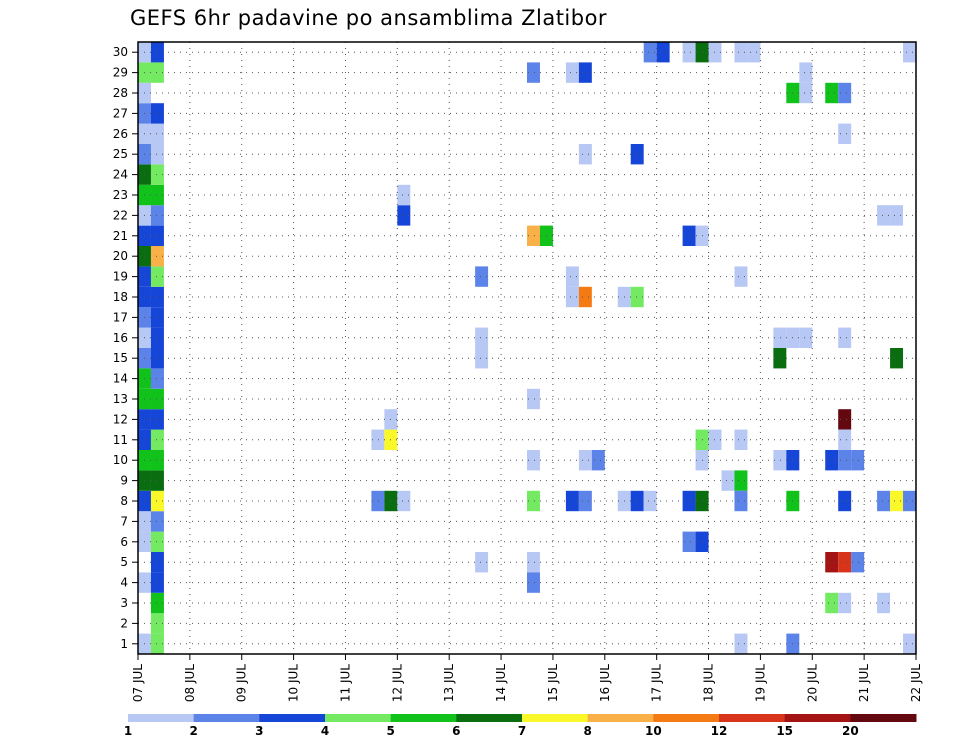  What do you see at coordinates (657, 683) in the screenshot?
I see `x-tick-label: 17 JUL` at bounding box center [657, 683].